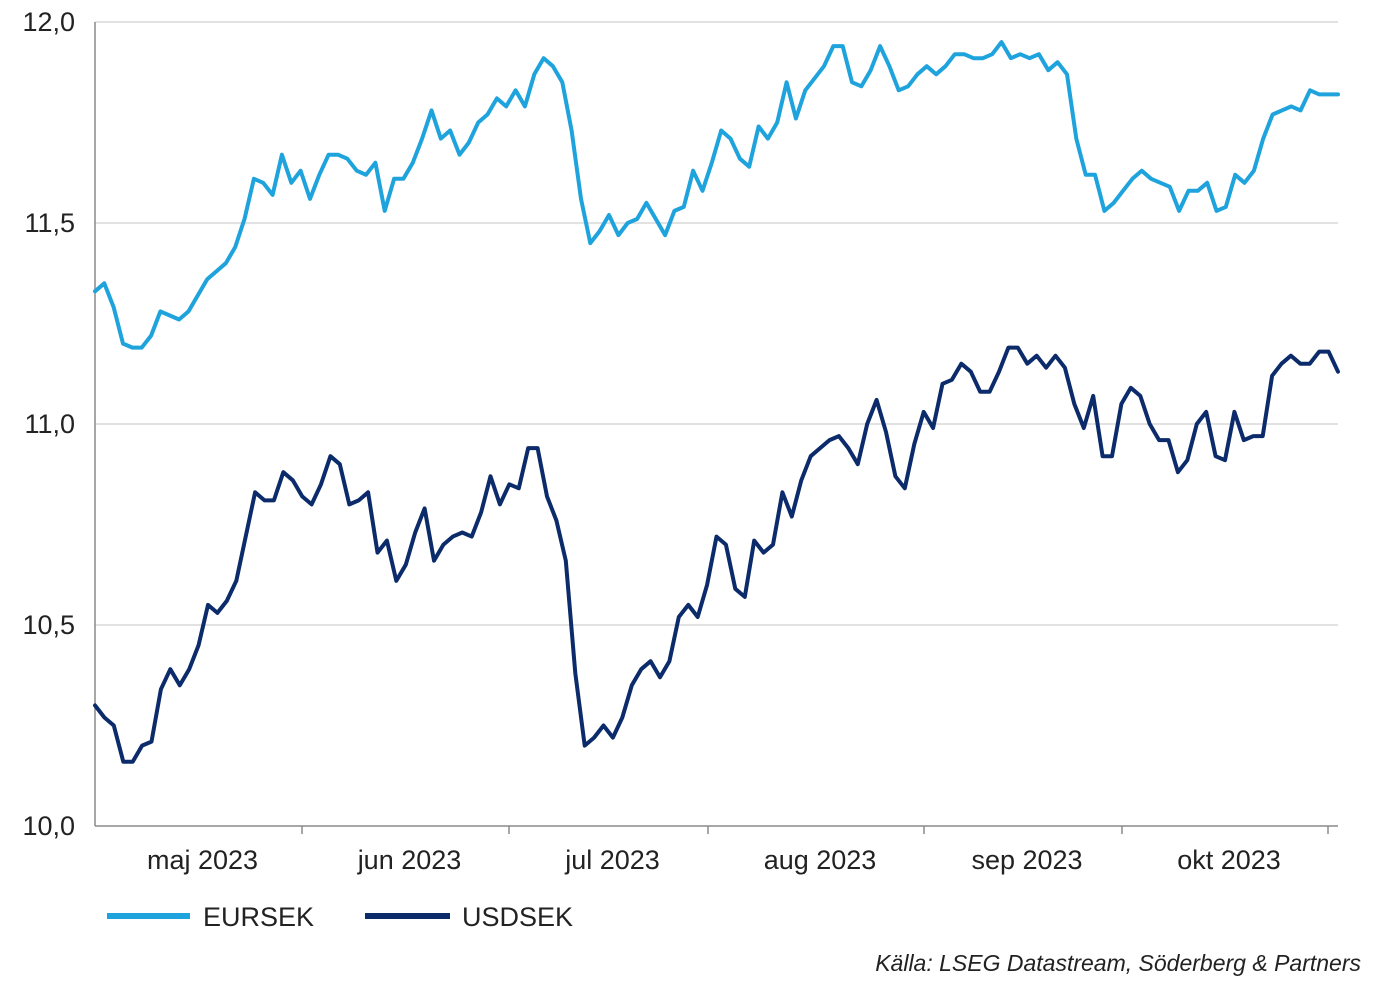  Describe the element at coordinates (258, 917) in the screenshot. I see `legend-label: EURSEK` at that location.